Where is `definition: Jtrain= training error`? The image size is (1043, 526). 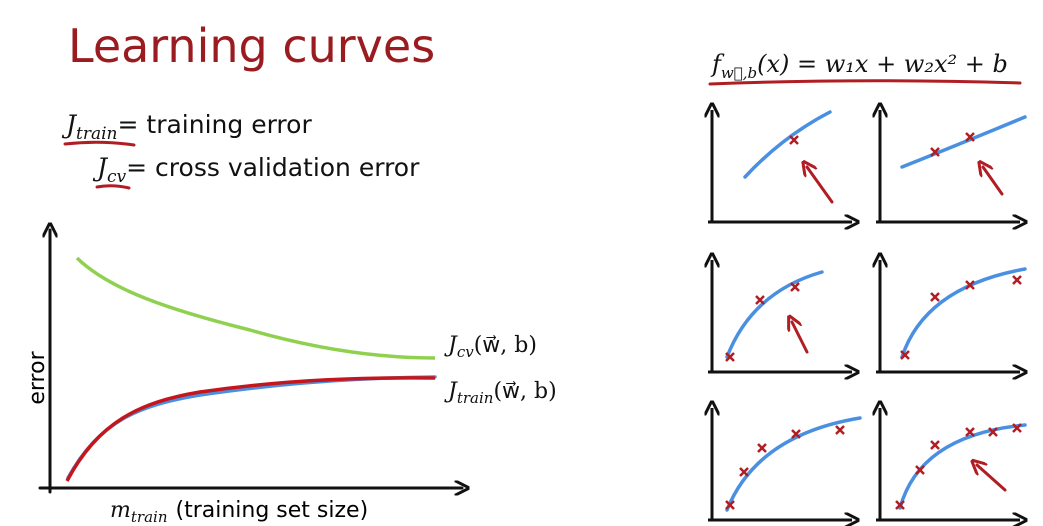 definition: Jtrain= training error is located at coordinates (186, 127).